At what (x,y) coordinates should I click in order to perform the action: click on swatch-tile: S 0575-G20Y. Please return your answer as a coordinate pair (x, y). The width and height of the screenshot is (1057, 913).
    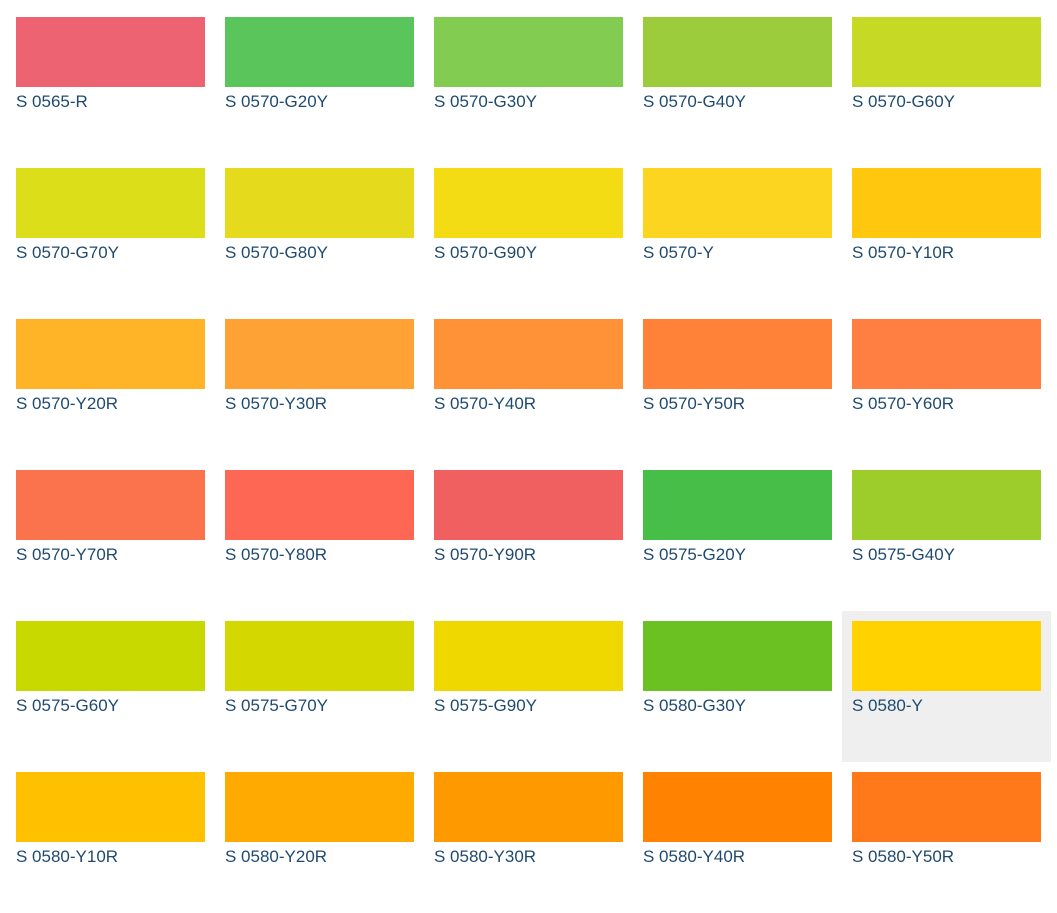
    Looking at the image, I should click on (737, 535).